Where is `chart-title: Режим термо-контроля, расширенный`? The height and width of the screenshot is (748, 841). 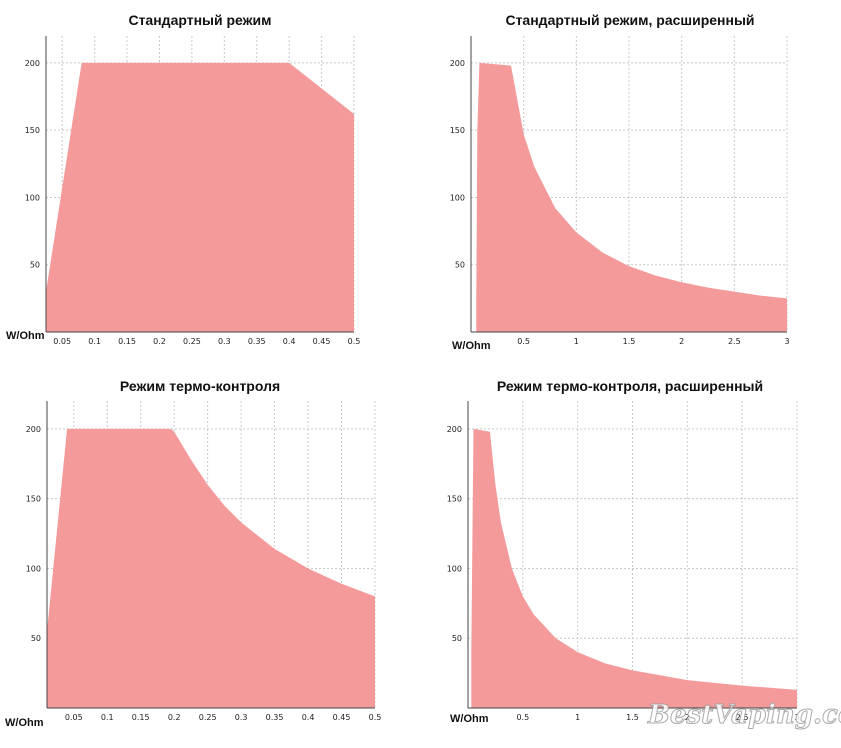 chart-title: Режим термо-контроля, расширенный is located at coordinates (630, 386).